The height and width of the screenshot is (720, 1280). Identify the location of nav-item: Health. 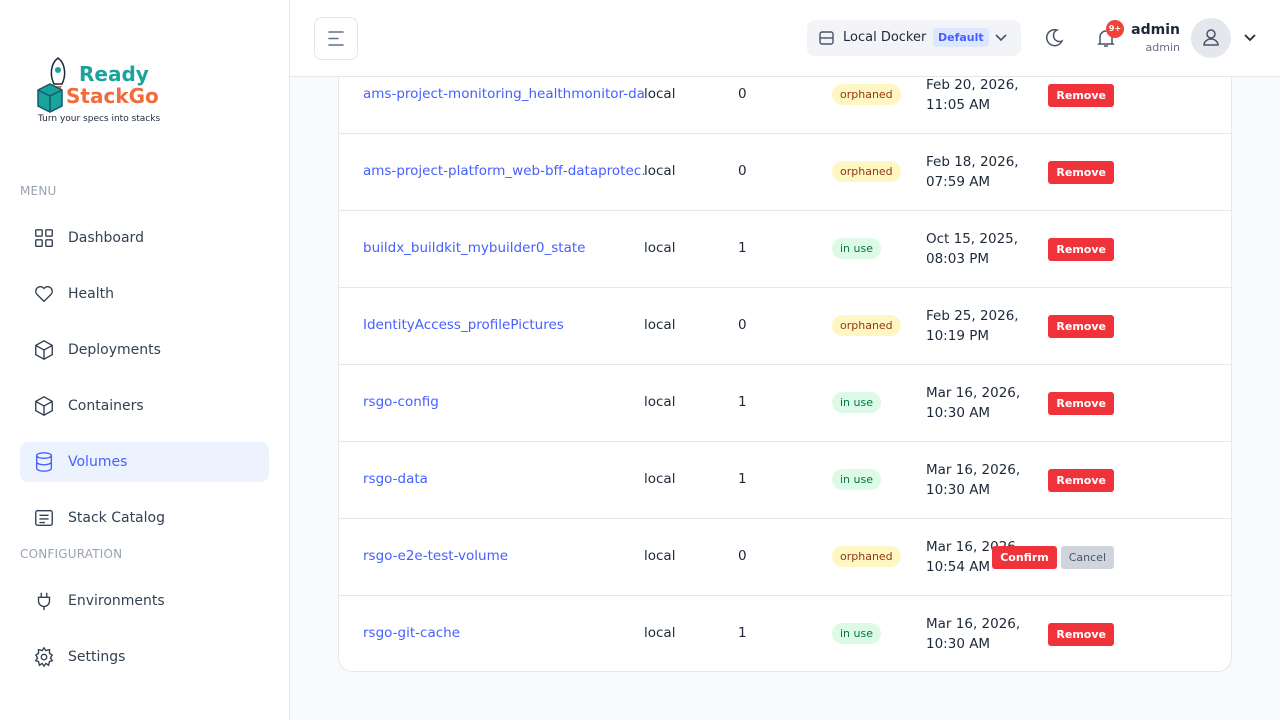
(144, 294).